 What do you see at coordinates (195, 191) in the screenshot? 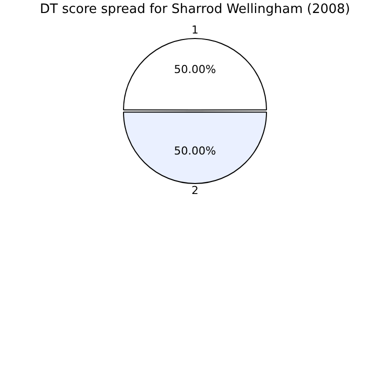
I see `slice-label: 2` at bounding box center [195, 191].